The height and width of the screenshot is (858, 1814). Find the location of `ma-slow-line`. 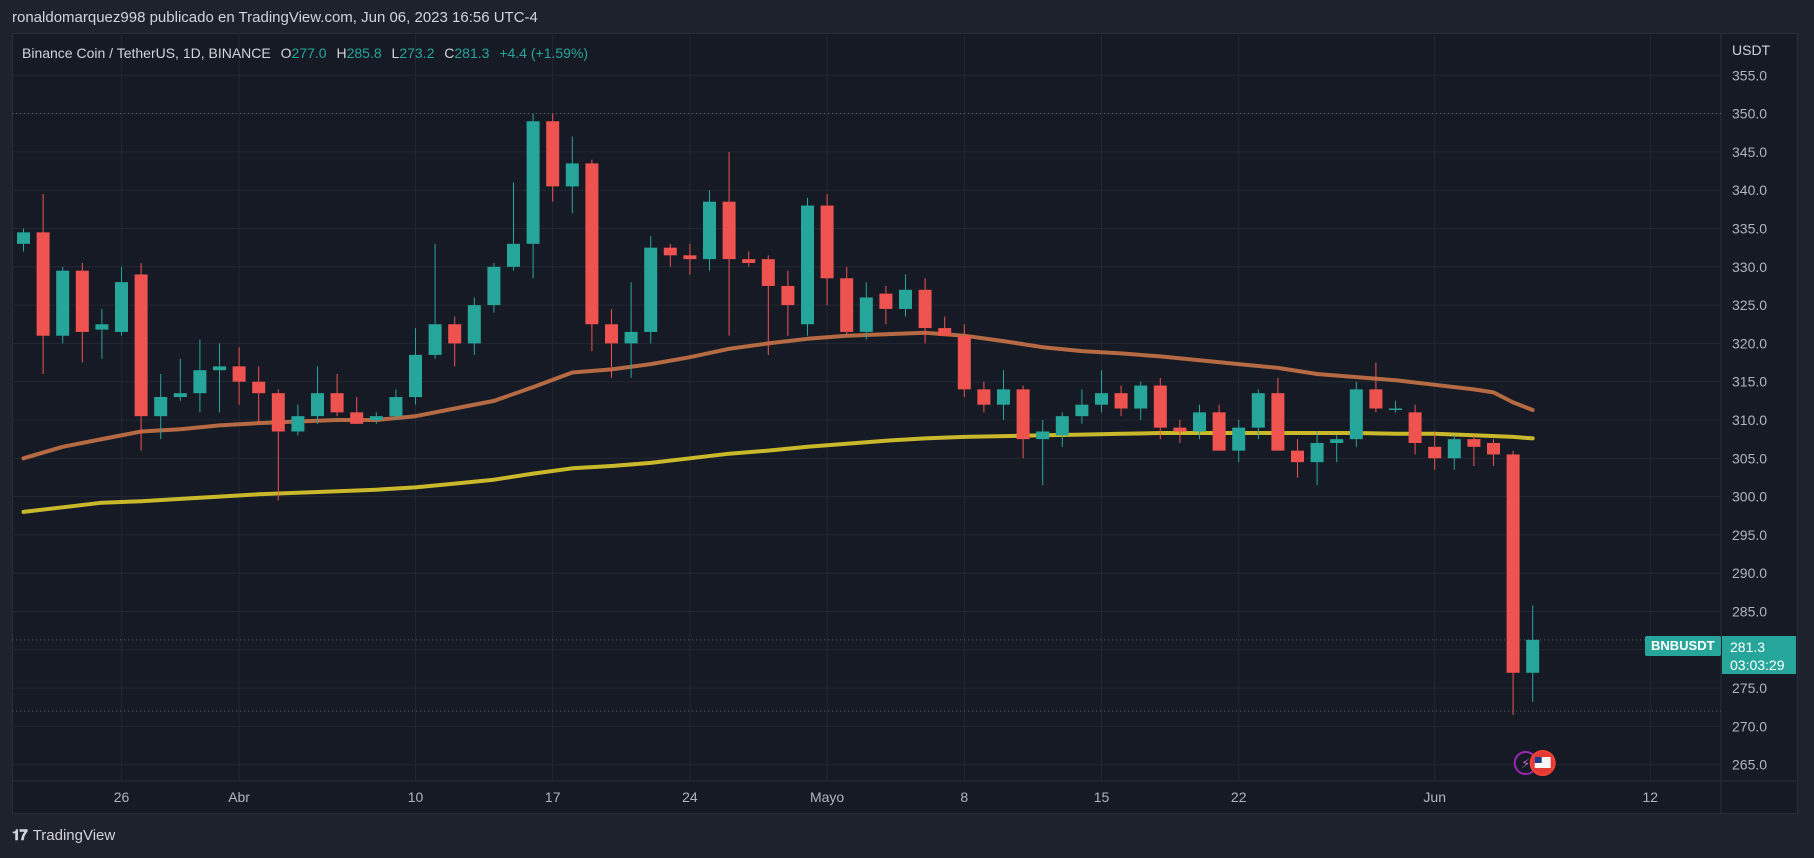

ma-slow-line is located at coordinates (778, 472).